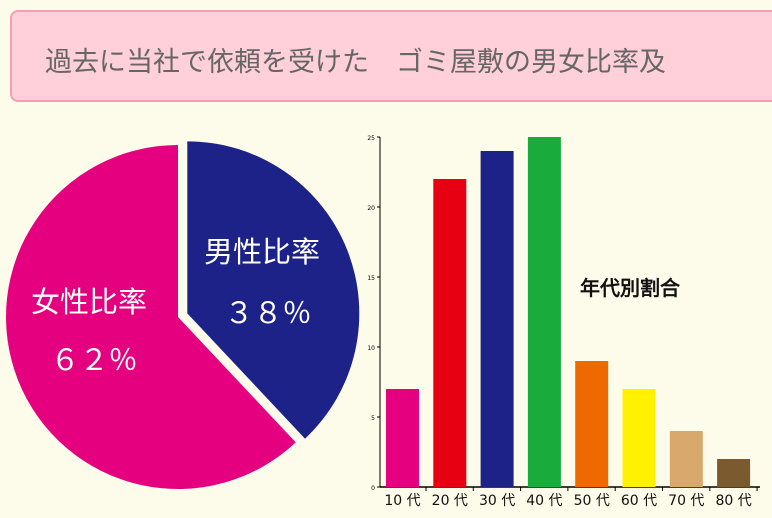 The height and width of the screenshot is (518, 772). I want to click on y-tick-label: 0, so click(373, 488).